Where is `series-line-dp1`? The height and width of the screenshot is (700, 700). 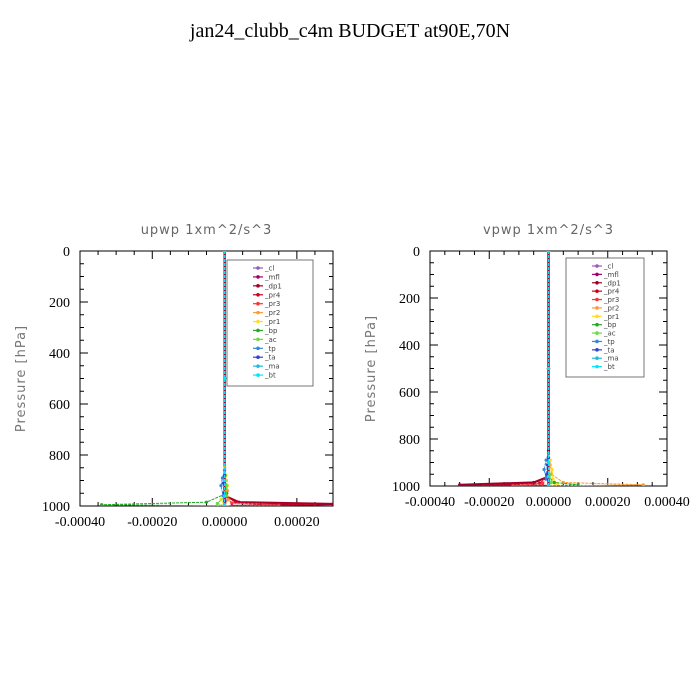
series-line-dp1 is located at coordinates (504, 368).